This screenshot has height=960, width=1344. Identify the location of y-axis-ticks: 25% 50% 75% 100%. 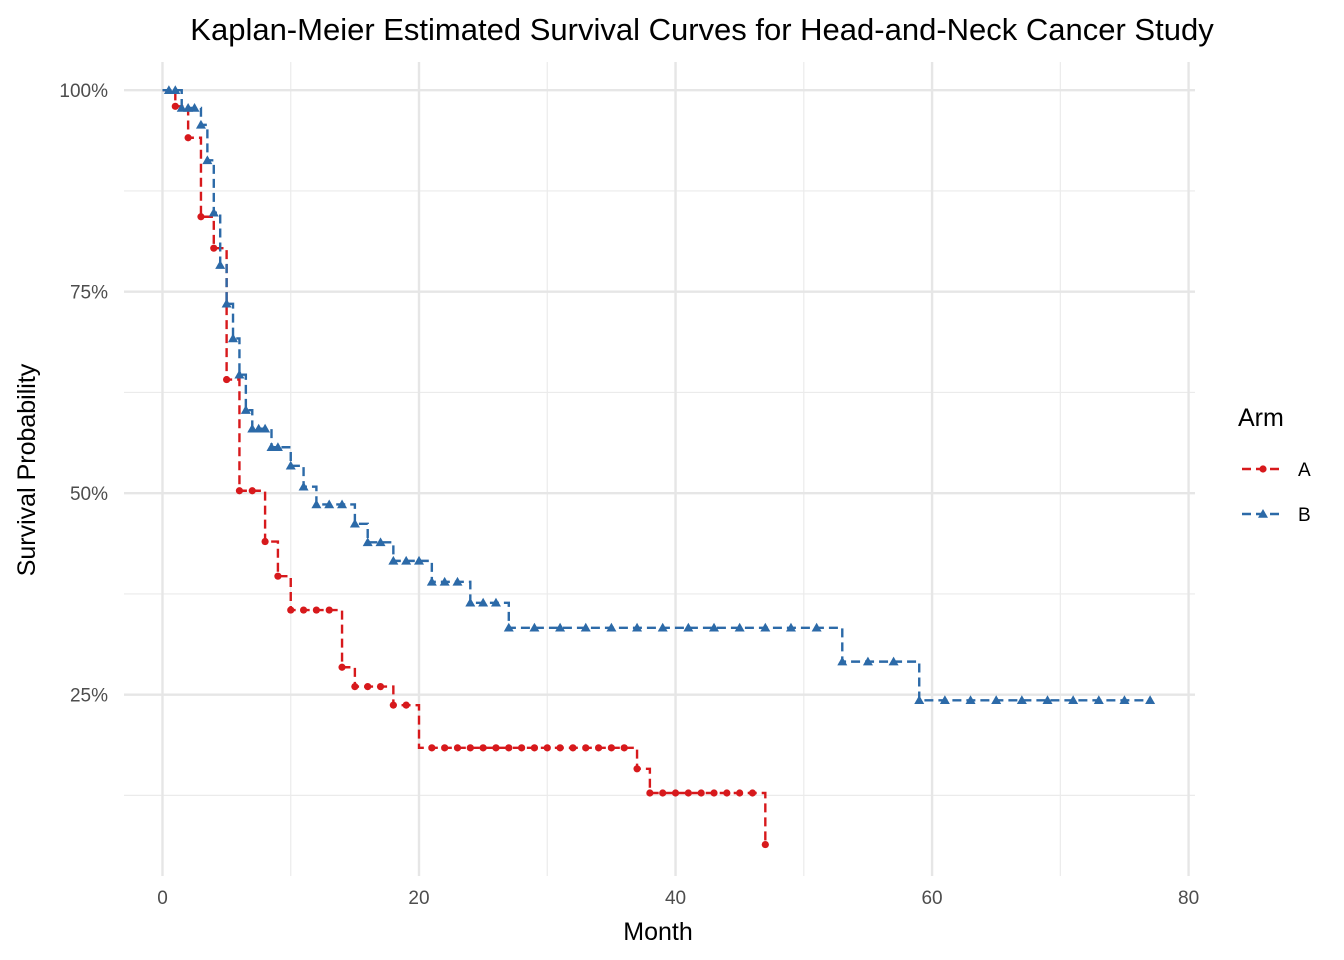
(83, 393).